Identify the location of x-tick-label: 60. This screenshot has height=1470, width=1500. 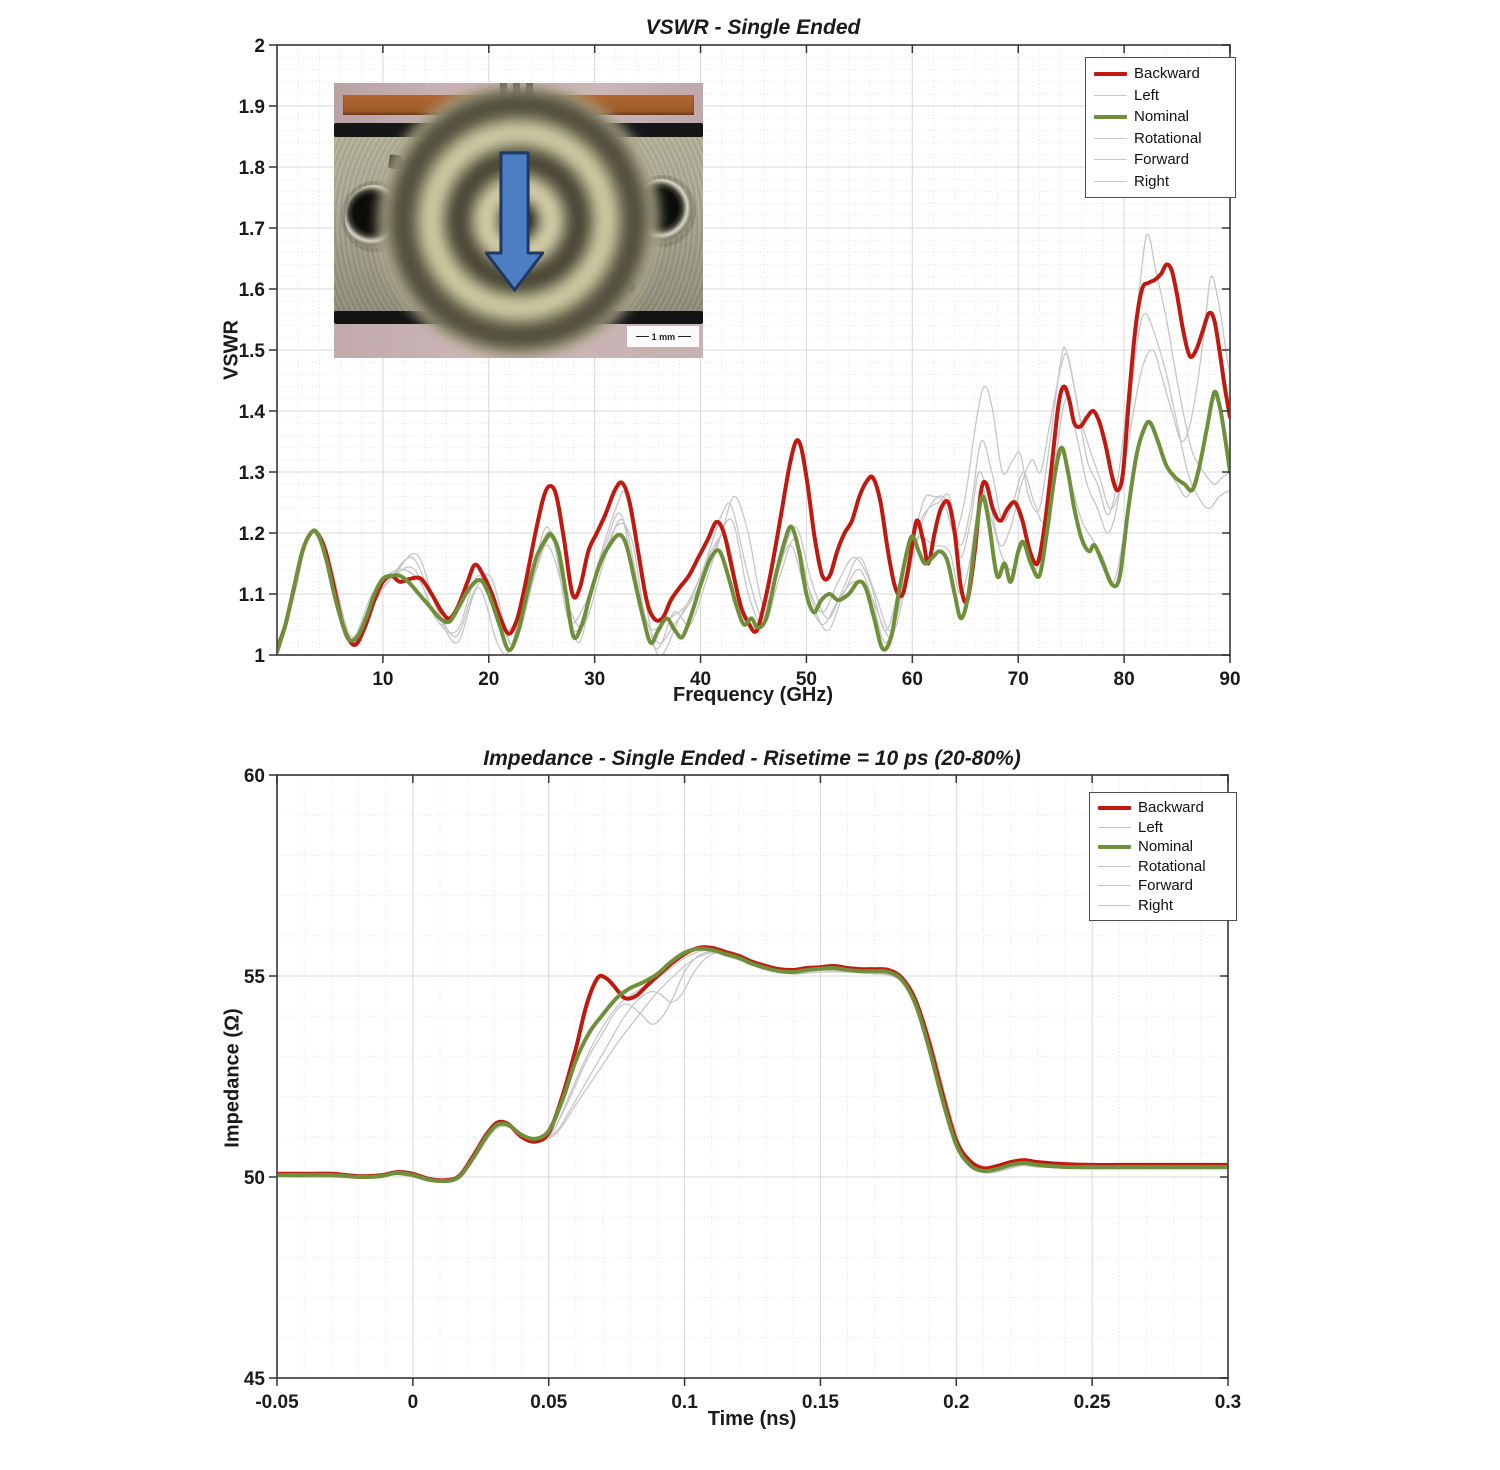
(912, 679).